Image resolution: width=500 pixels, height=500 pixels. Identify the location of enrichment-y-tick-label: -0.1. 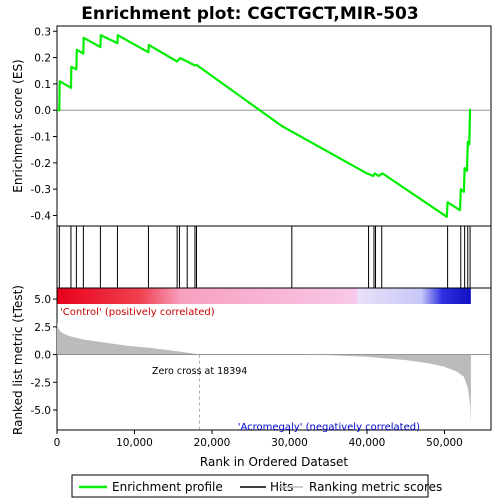
(41, 138).